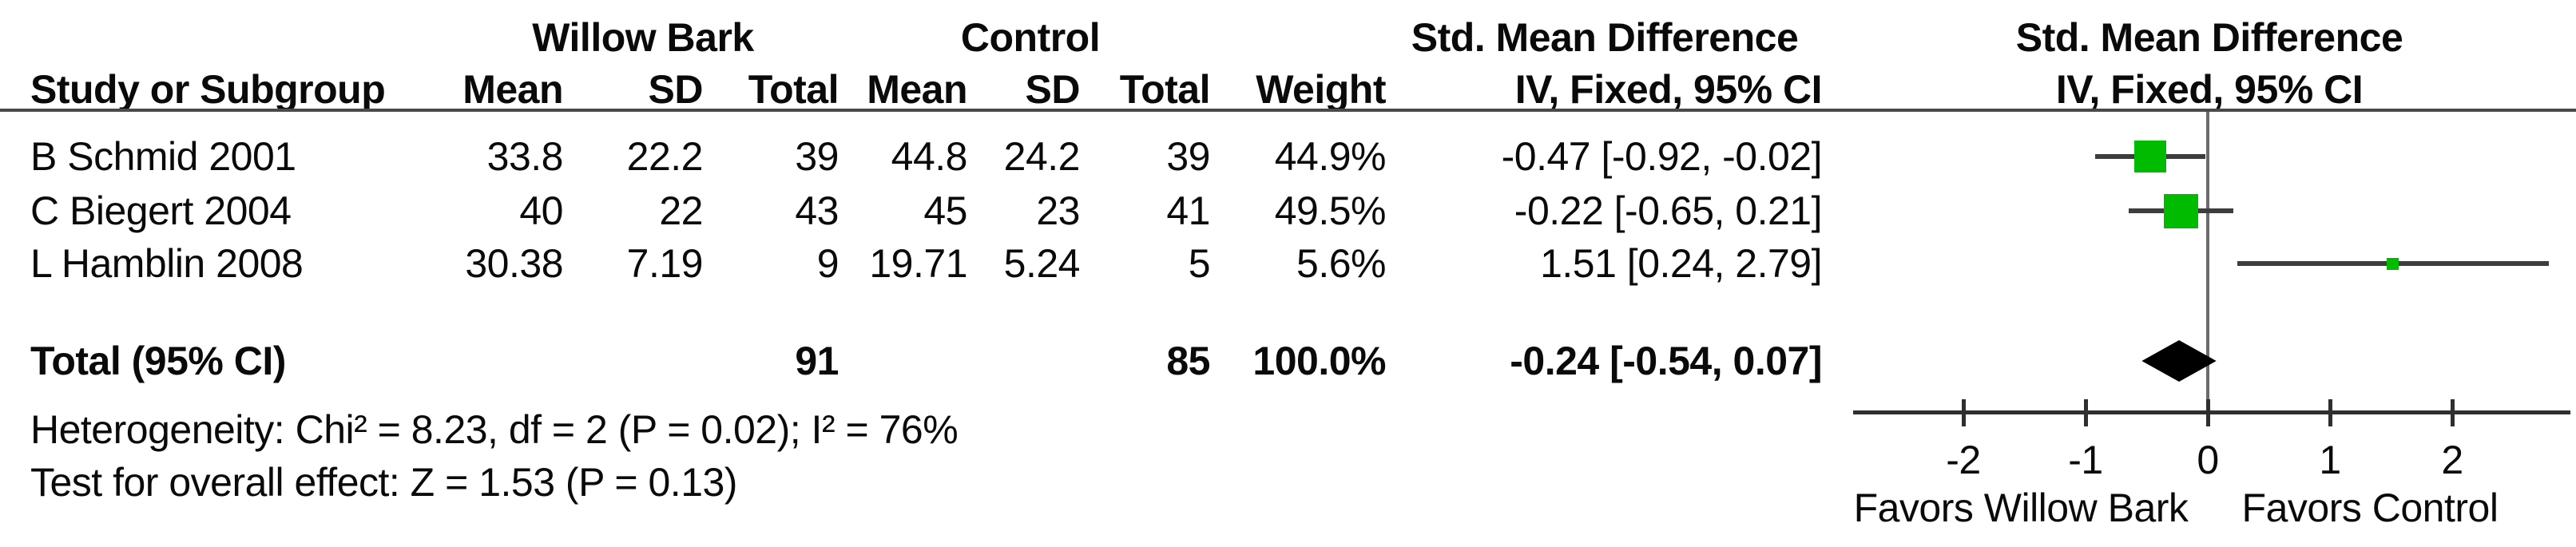 This screenshot has width=2576, height=547. I want to click on effect-ci-cell: 1.51 [0.24, 2.79], so click(1681, 263).